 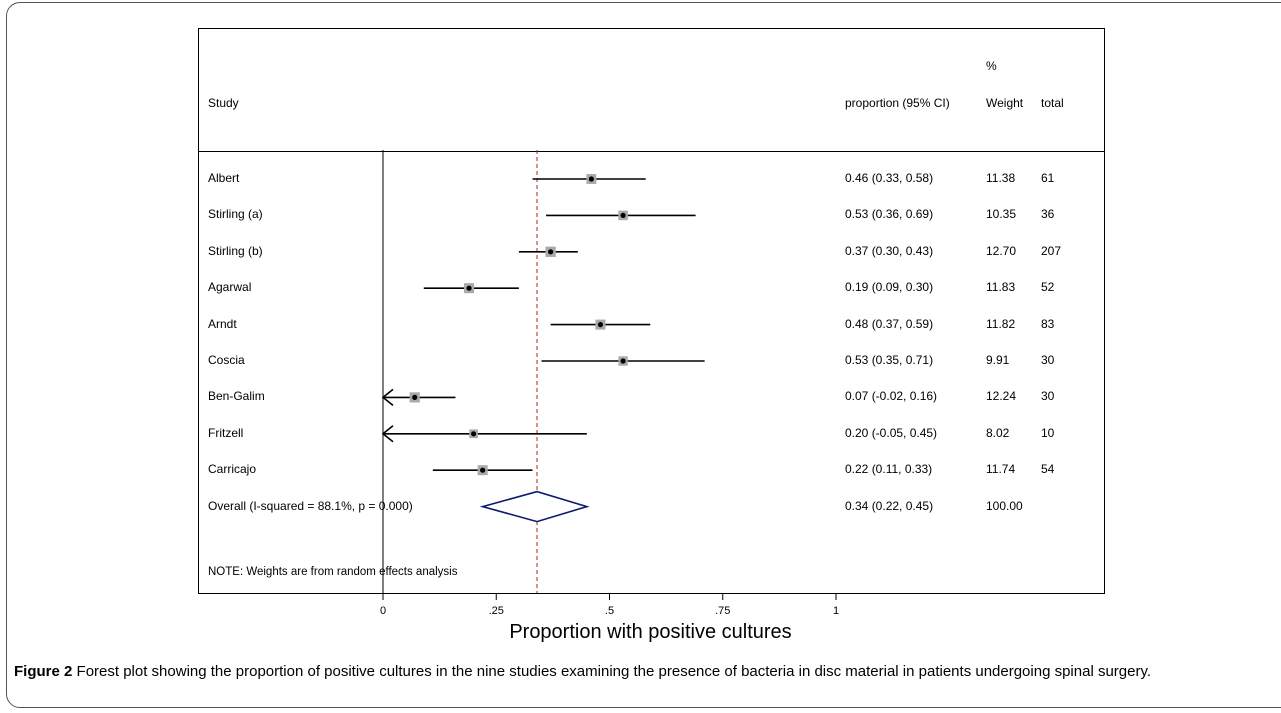 What do you see at coordinates (226, 360) in the screenshot?
I see `study-name: Coscia` at bounding box center [226, 360].